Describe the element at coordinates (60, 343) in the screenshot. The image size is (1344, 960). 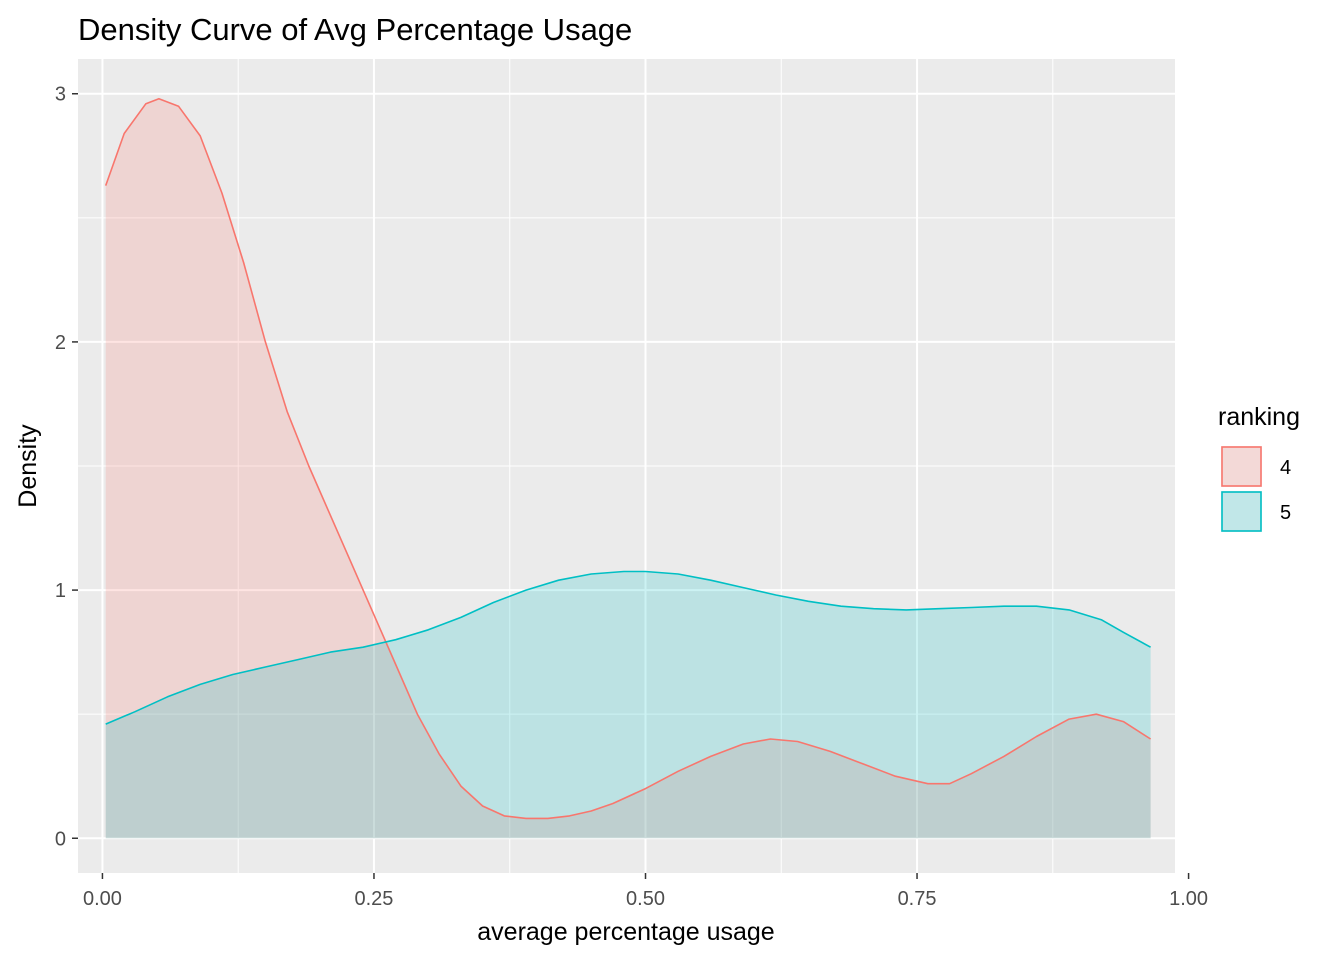
I see `y-tick-label: 2` at that location.